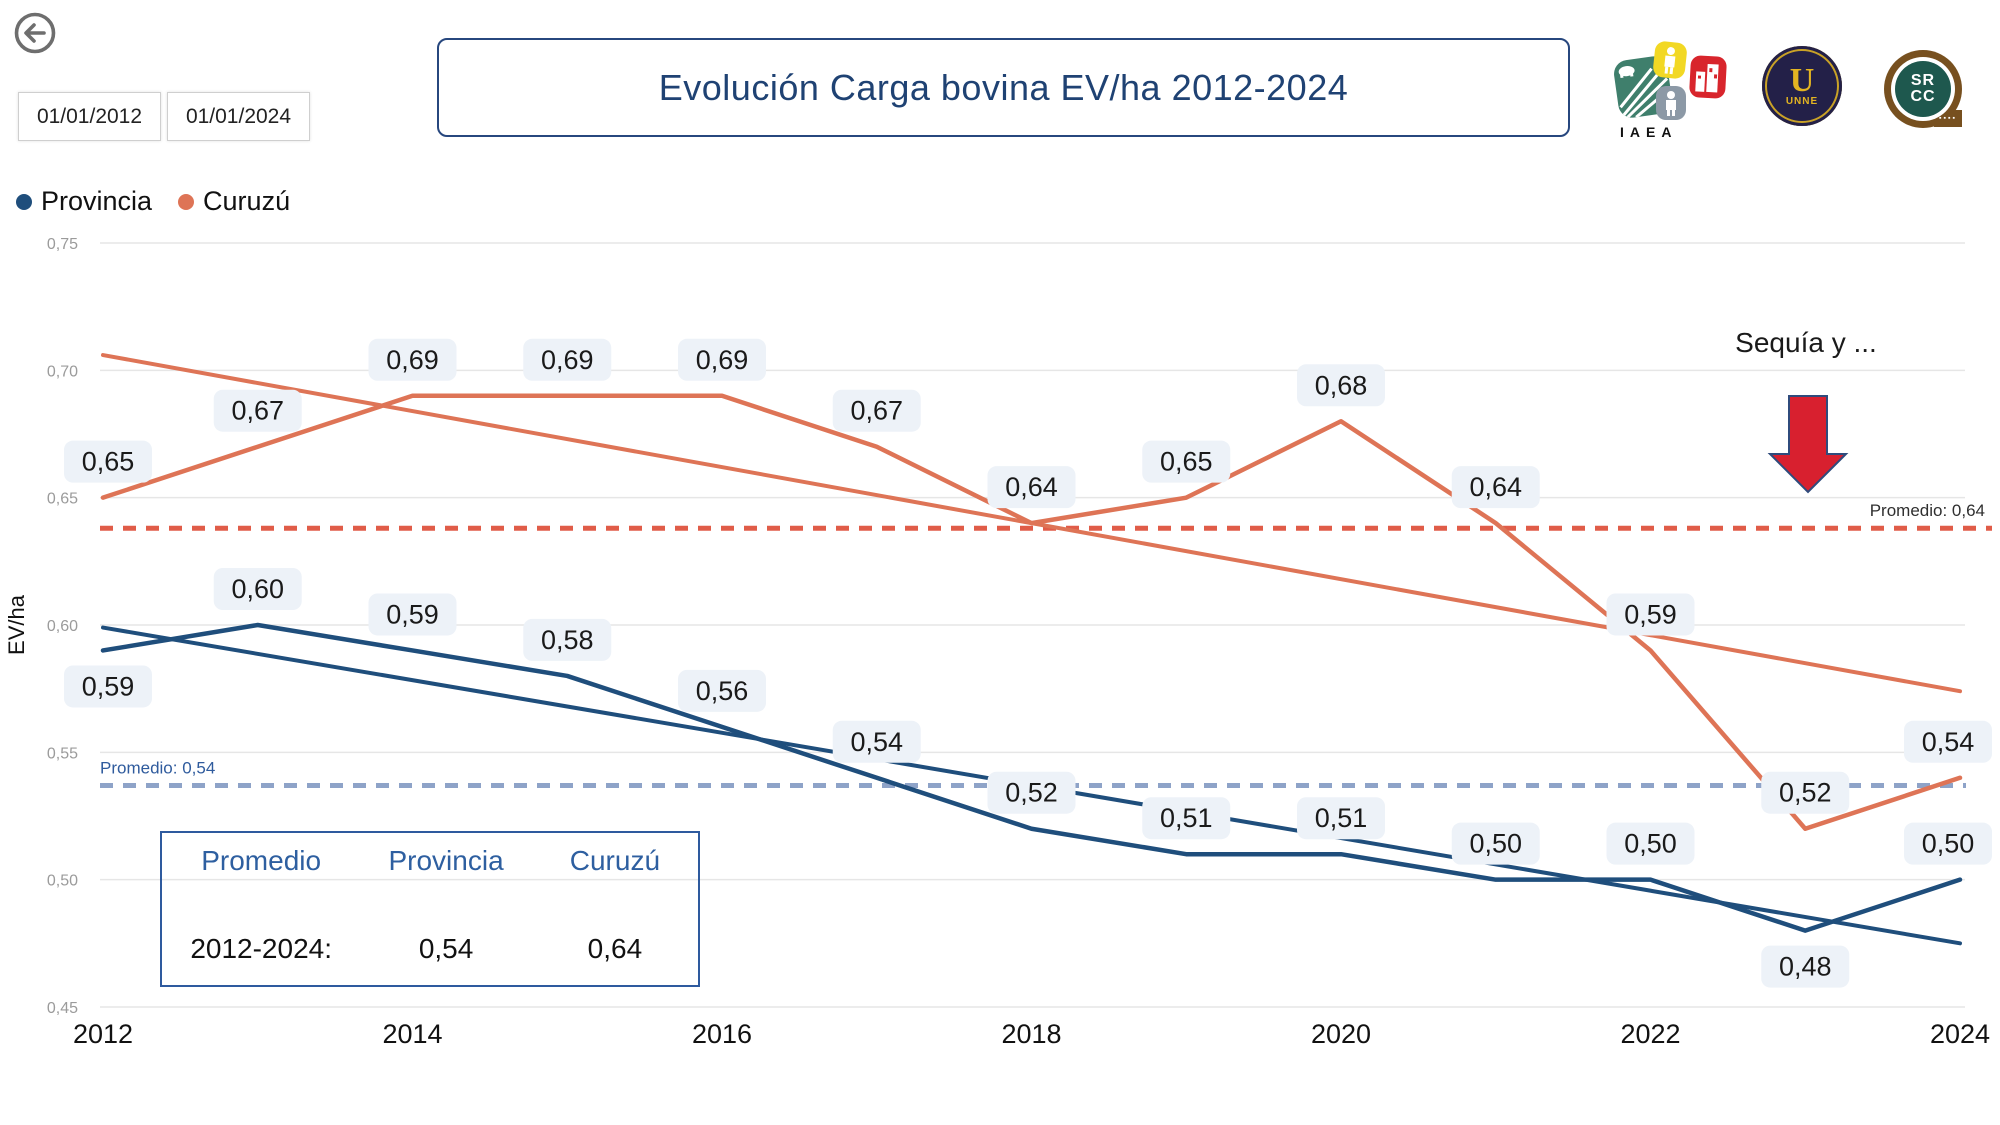 This screenshot has height=1125, width=2000. I want to click on svg-text: 0,68, so click(1341, 385).